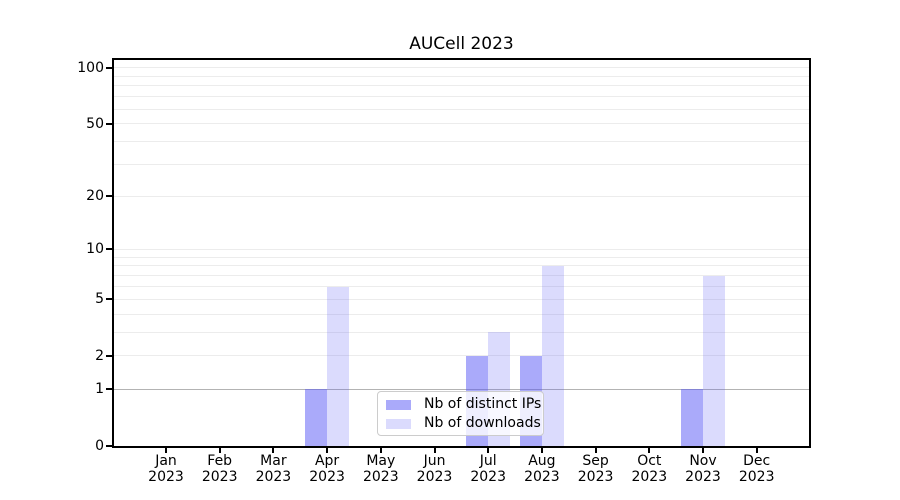 This screenshot has width=900, height=500. I want to click on legend-label: Nb of distinct IPs, so click(483, 404).